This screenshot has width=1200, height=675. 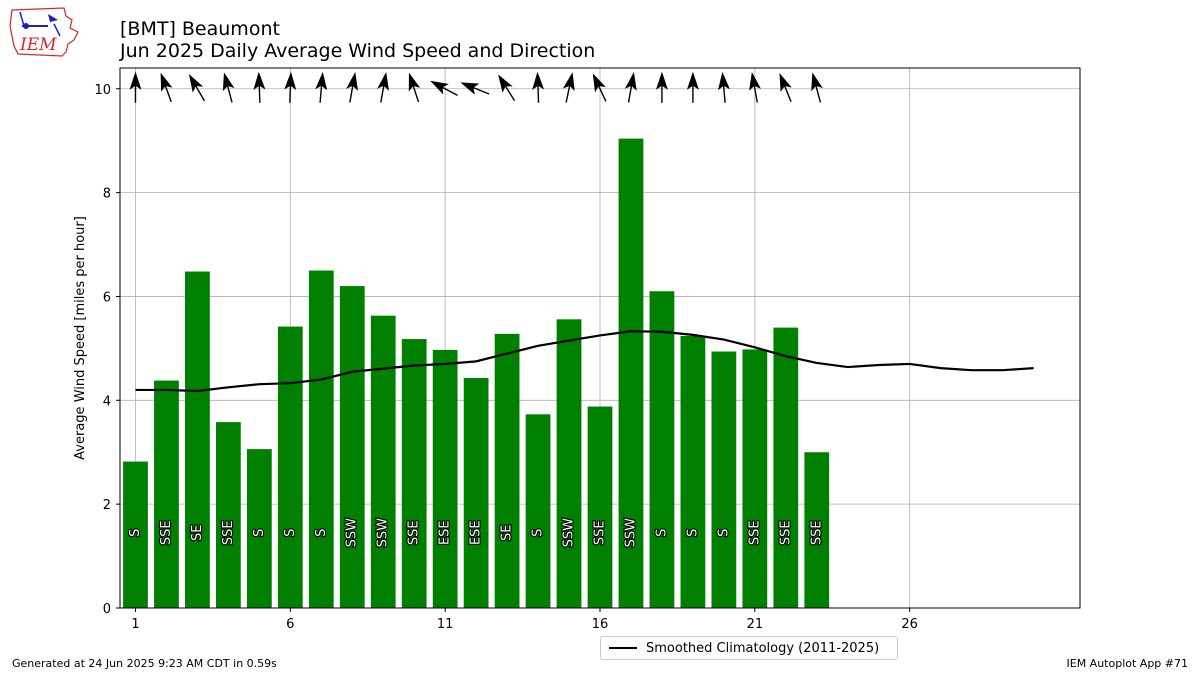 I want to click on legend: Smoothed Climatology (2011-2025), so click(x=749, y=648).